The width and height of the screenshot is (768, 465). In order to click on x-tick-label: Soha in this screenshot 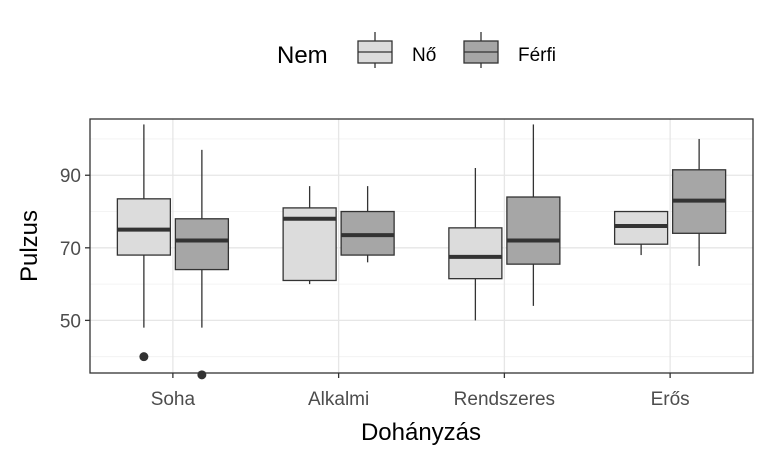, I will do `click(173, 399)`.